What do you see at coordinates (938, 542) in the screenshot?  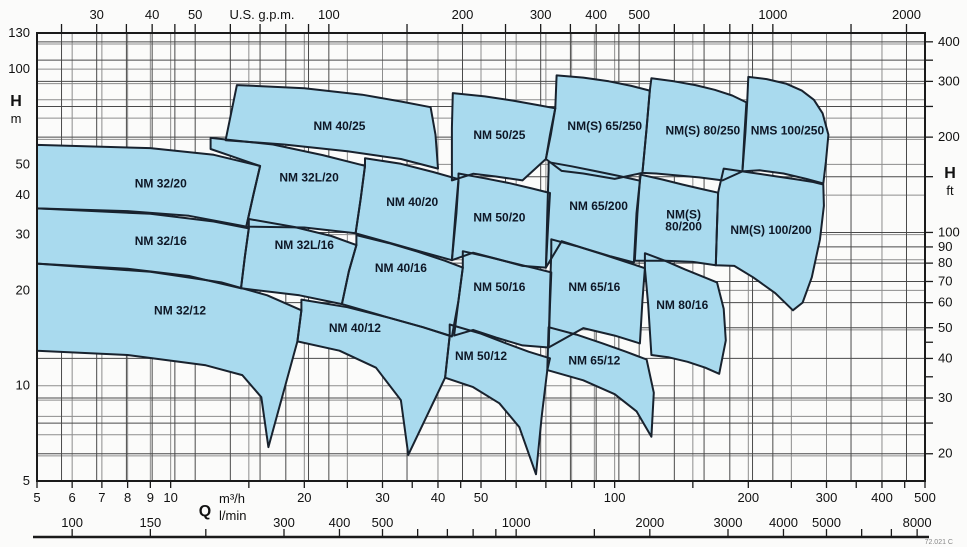 I see `drawing-code: 72.021 C` at bounding box center [938, 542].